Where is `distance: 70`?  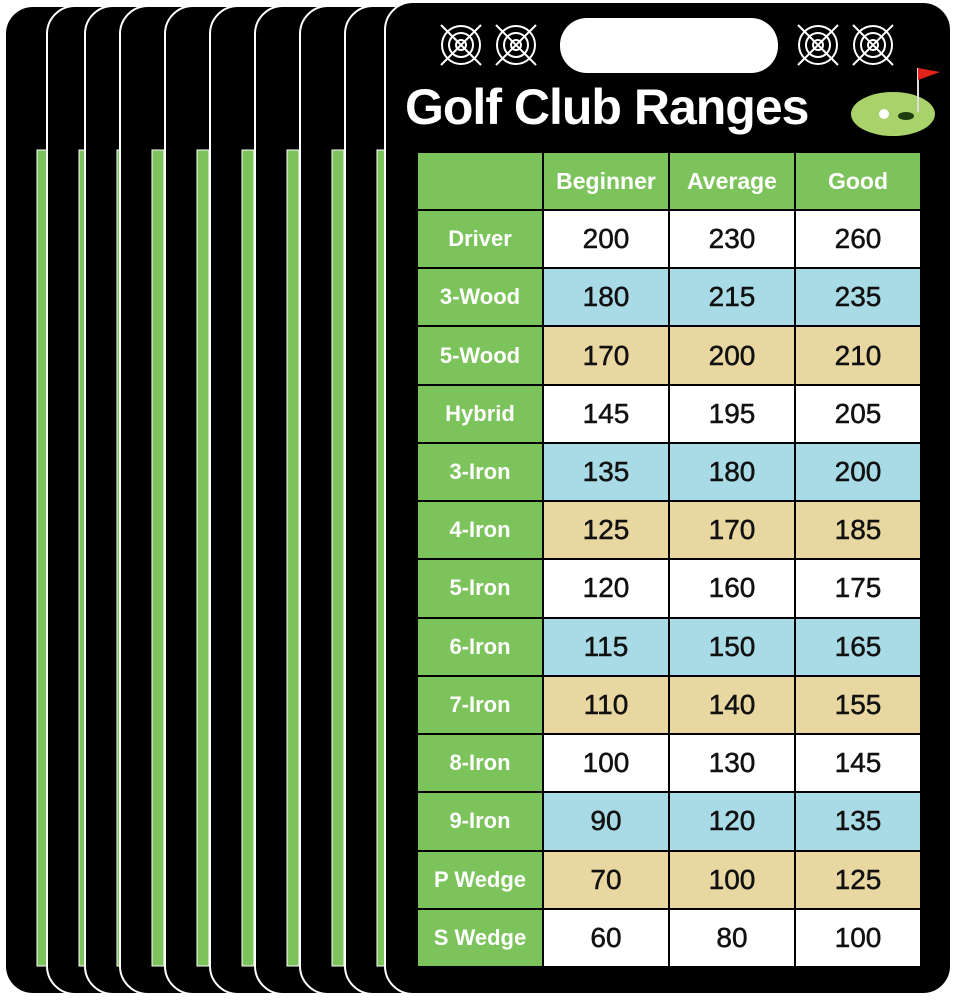
distance: 70 is located at coordinates (606, 879).